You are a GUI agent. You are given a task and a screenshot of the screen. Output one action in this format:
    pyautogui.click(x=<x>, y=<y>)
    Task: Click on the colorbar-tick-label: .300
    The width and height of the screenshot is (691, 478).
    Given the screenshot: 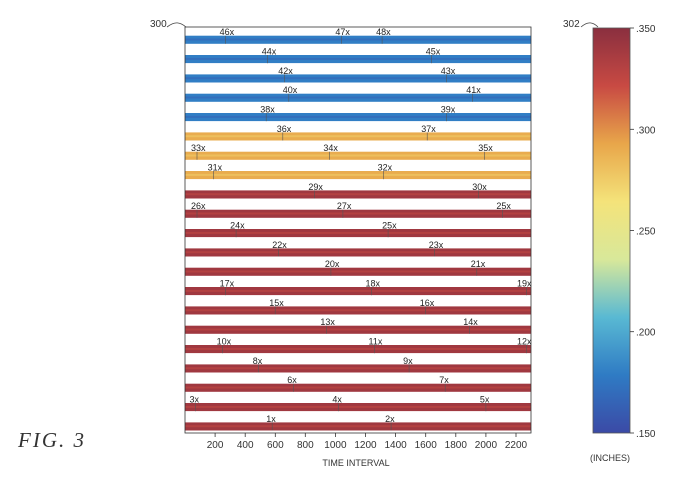 What is the action you would take?
    pyautogui.click(x=646, y=130)
    